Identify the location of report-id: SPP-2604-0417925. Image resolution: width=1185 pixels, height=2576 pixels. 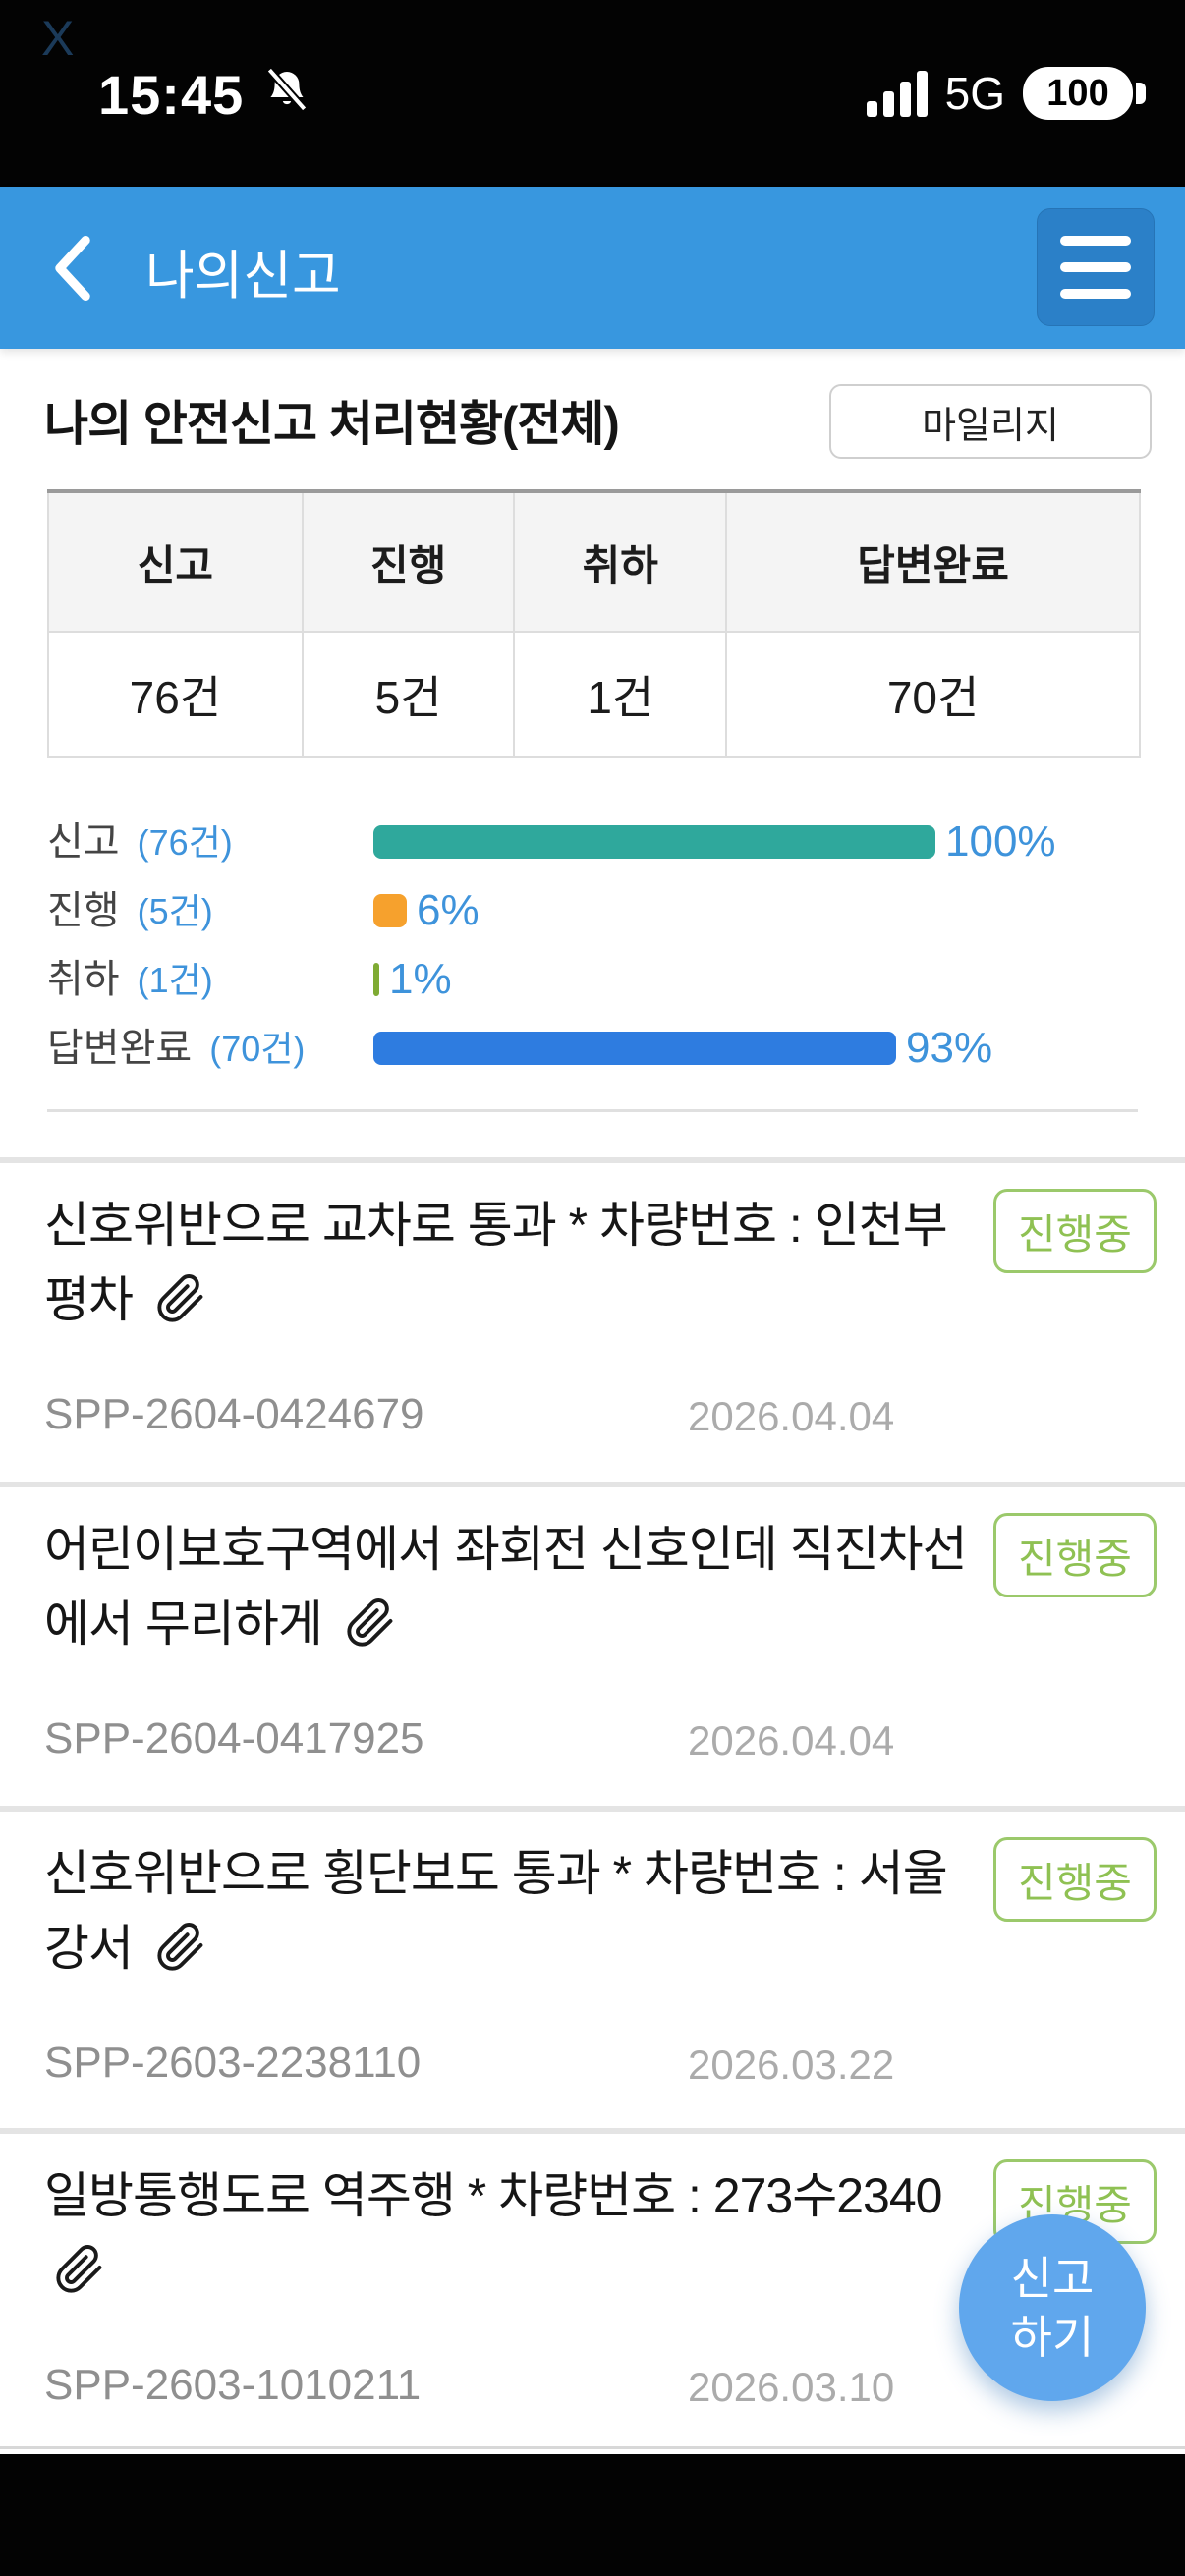
(234, 1738).